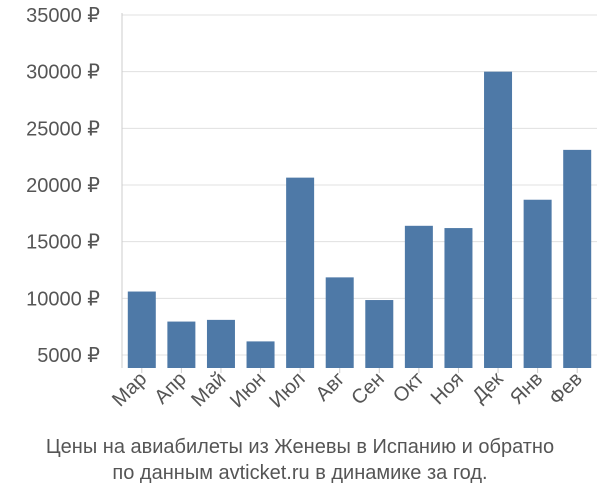  Describe the element at coordinates (63, 243) in the screenshot. I see `y-tick-label: 15000 ₽` at that location.